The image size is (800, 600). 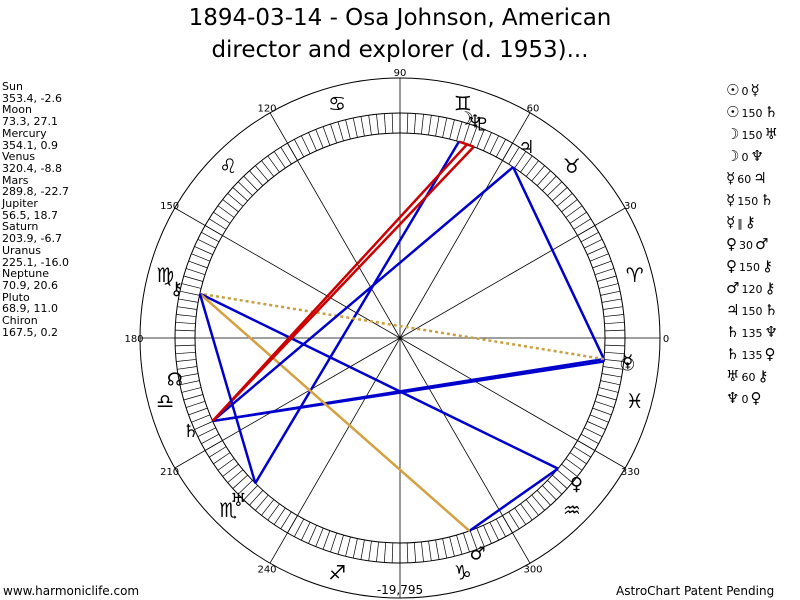 I want to click on aspect-row: ♆ 0 ♀, so click(x=752, y=399).